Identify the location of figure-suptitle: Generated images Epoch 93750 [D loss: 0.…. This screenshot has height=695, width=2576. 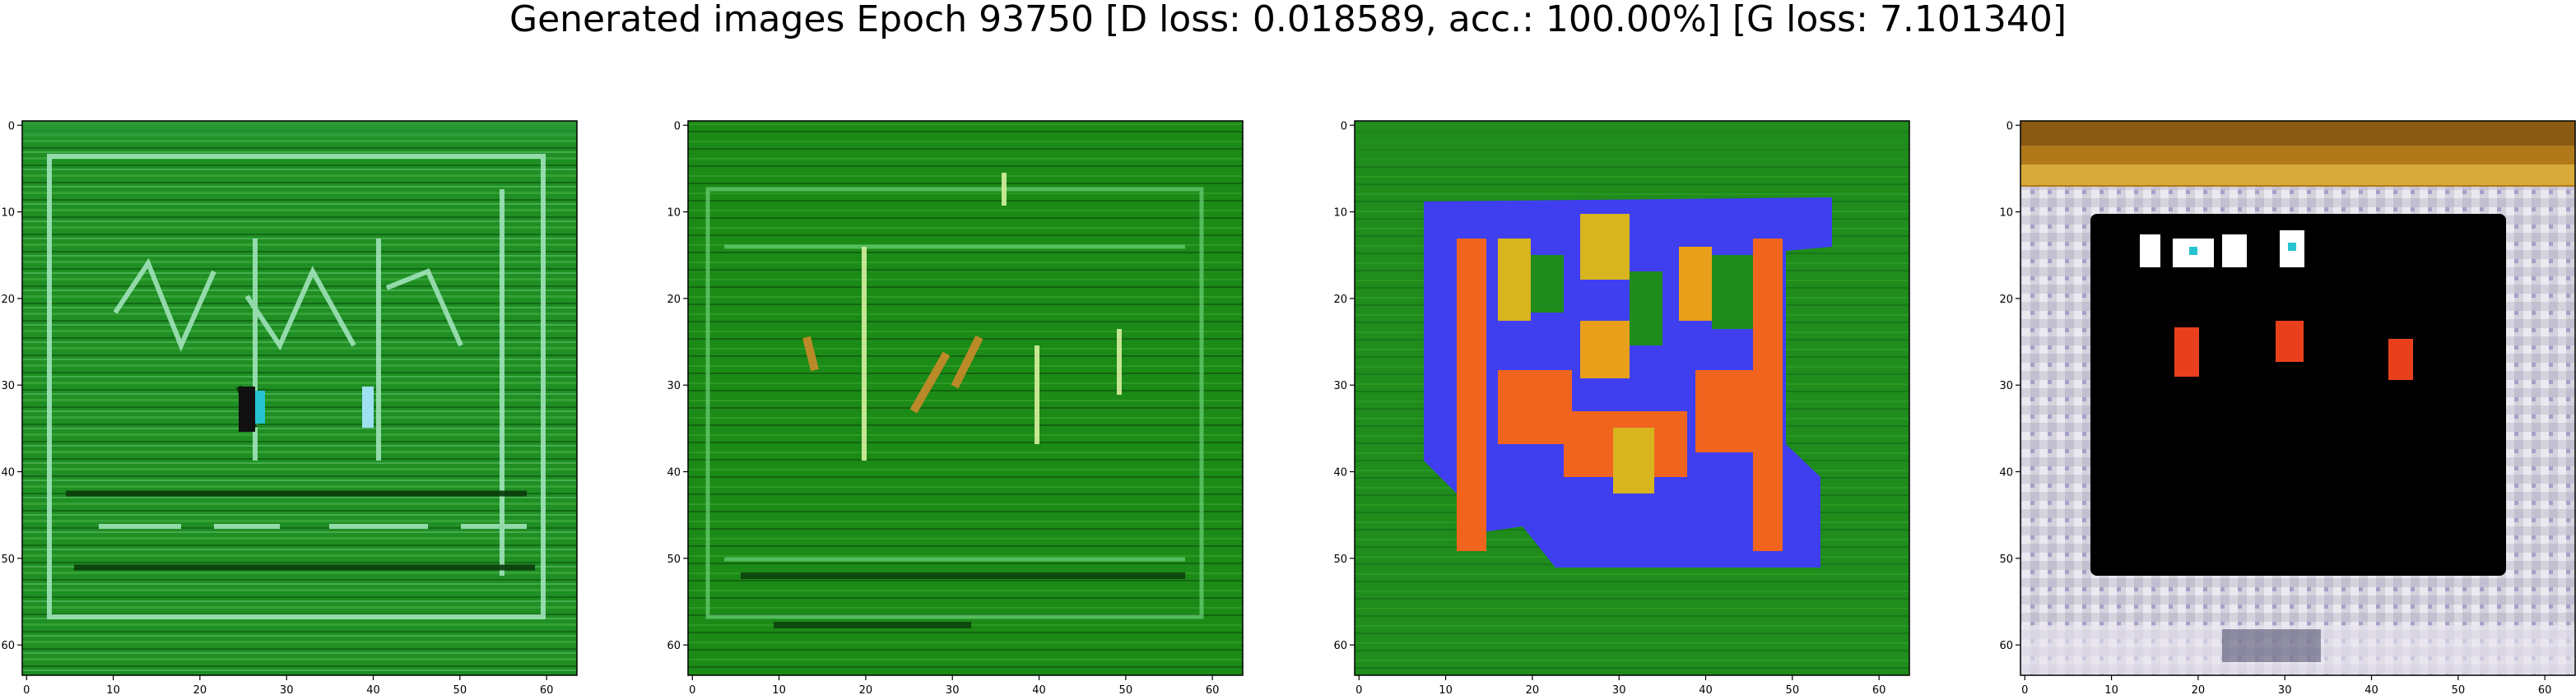
(1288, 20).